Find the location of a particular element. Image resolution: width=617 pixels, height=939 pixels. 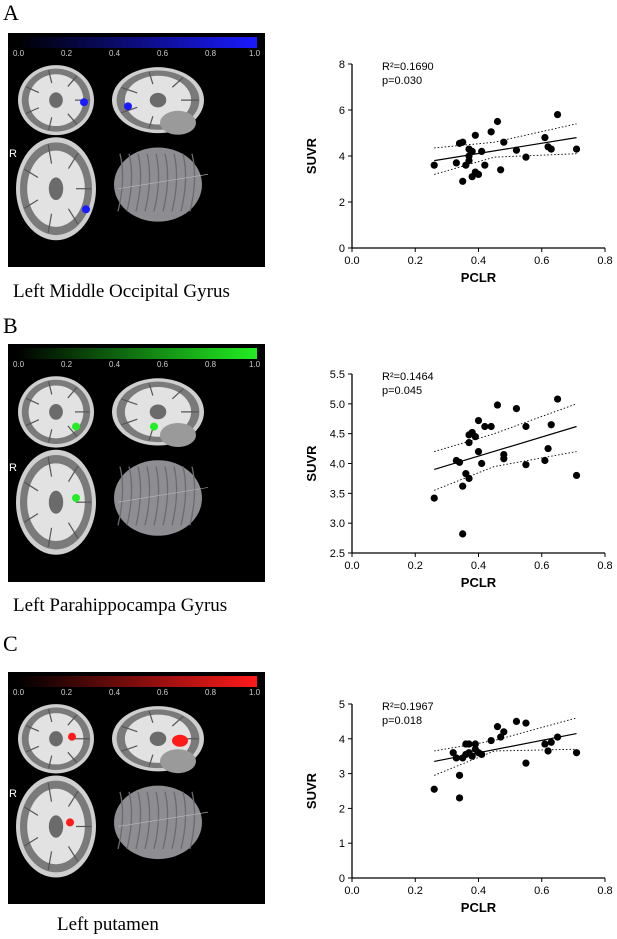

colorbar-tick: 0.2 is located at coordinates (67, 364).